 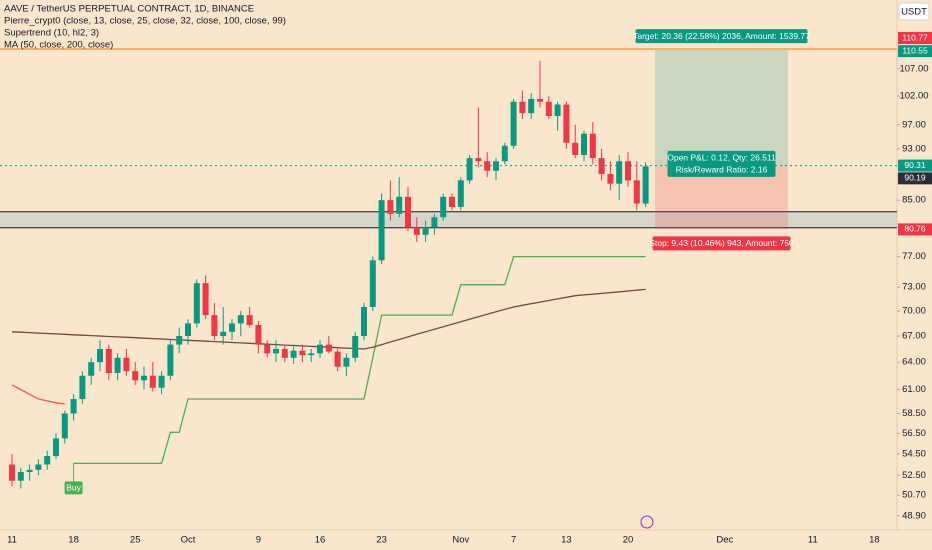 I want to click on y-tick-label: 58.50, so click(x=914, y=413).